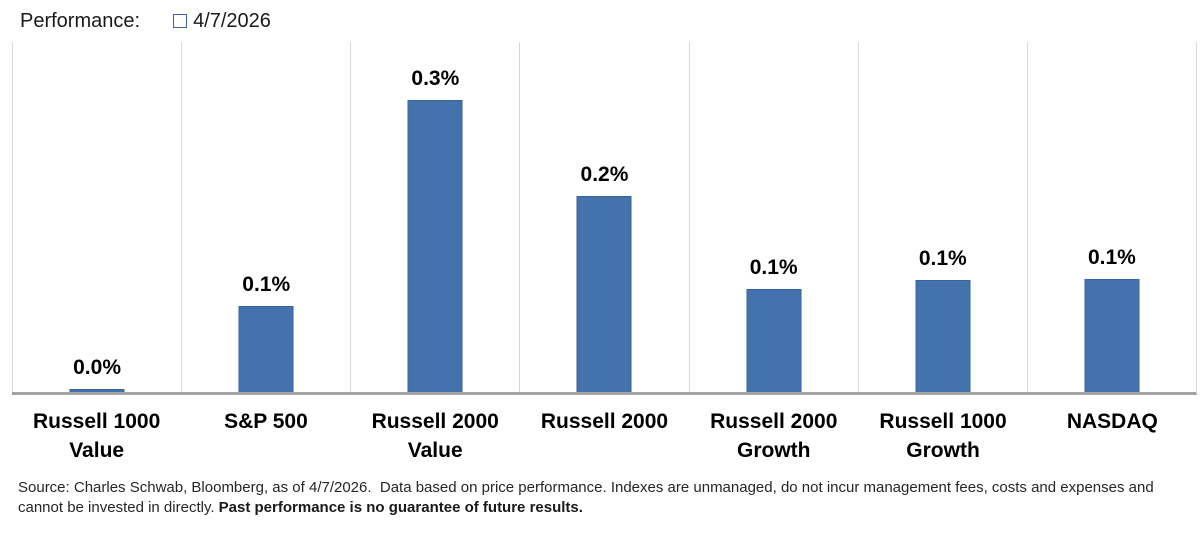 This screenshot has width=1200, height=537. I want to click on category-label: Russell 2000 Value, so click(435, 436).